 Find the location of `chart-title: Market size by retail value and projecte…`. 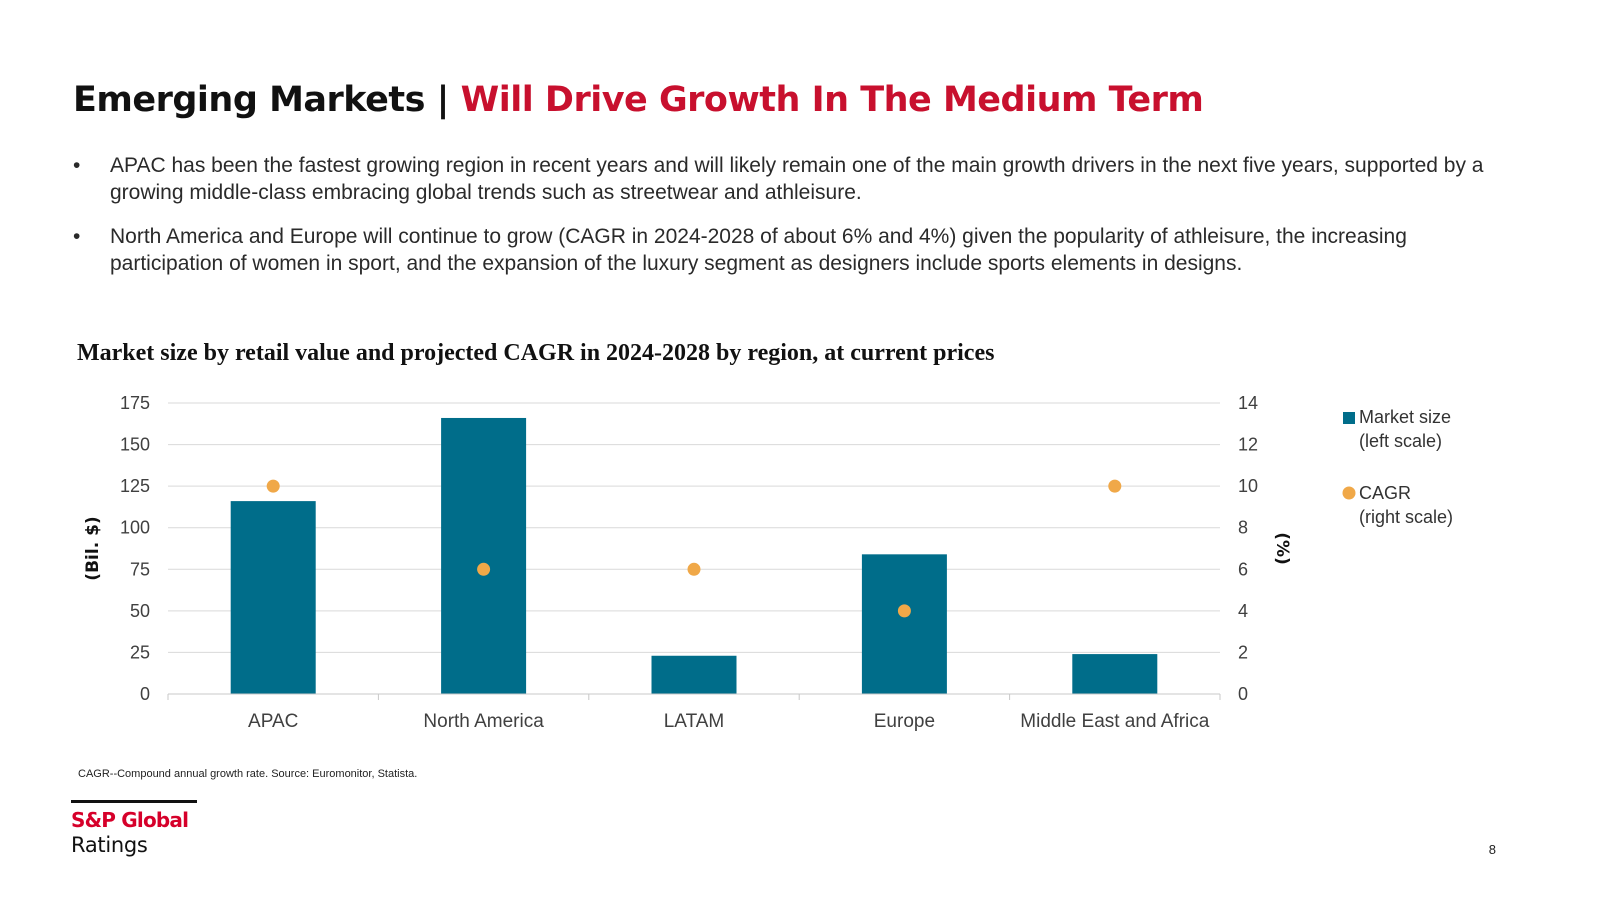

chart-title: Market size by retail value and projecte… is located at coordinates (536, 353).